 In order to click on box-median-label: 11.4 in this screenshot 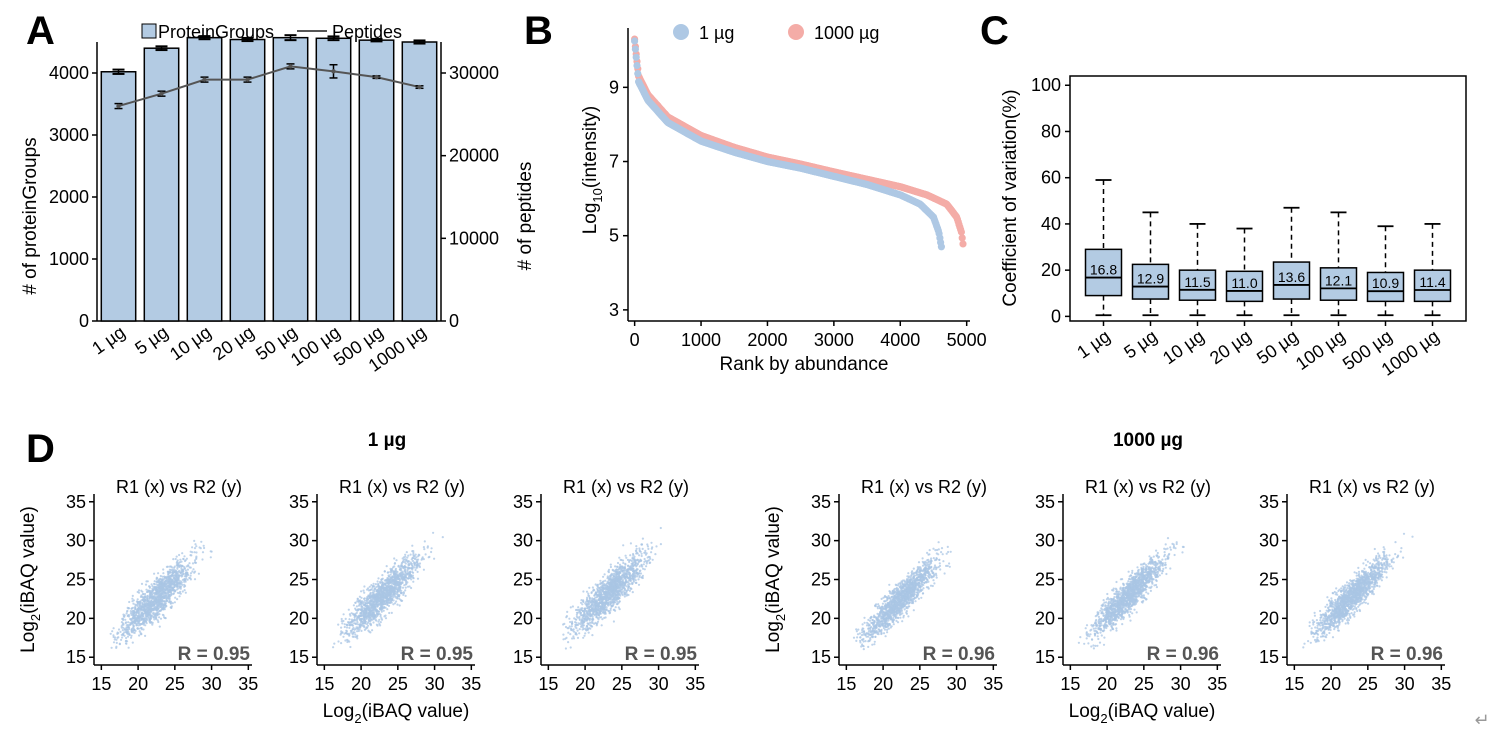, I will do `click(1432, 282)`.